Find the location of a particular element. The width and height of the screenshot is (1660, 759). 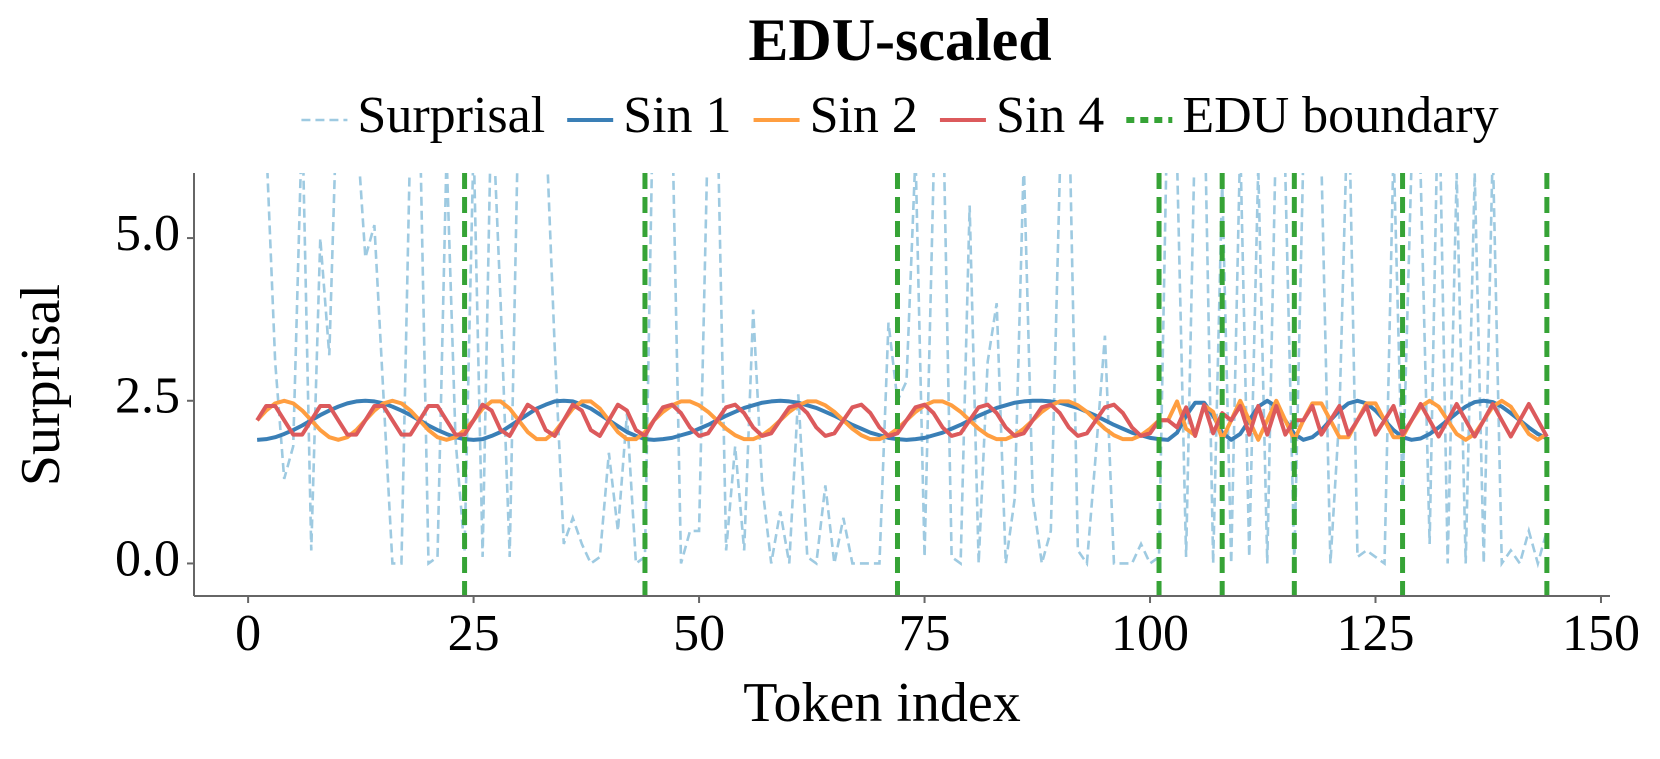

y-tick-label: 5.0 is located at coordinates (147, 233).